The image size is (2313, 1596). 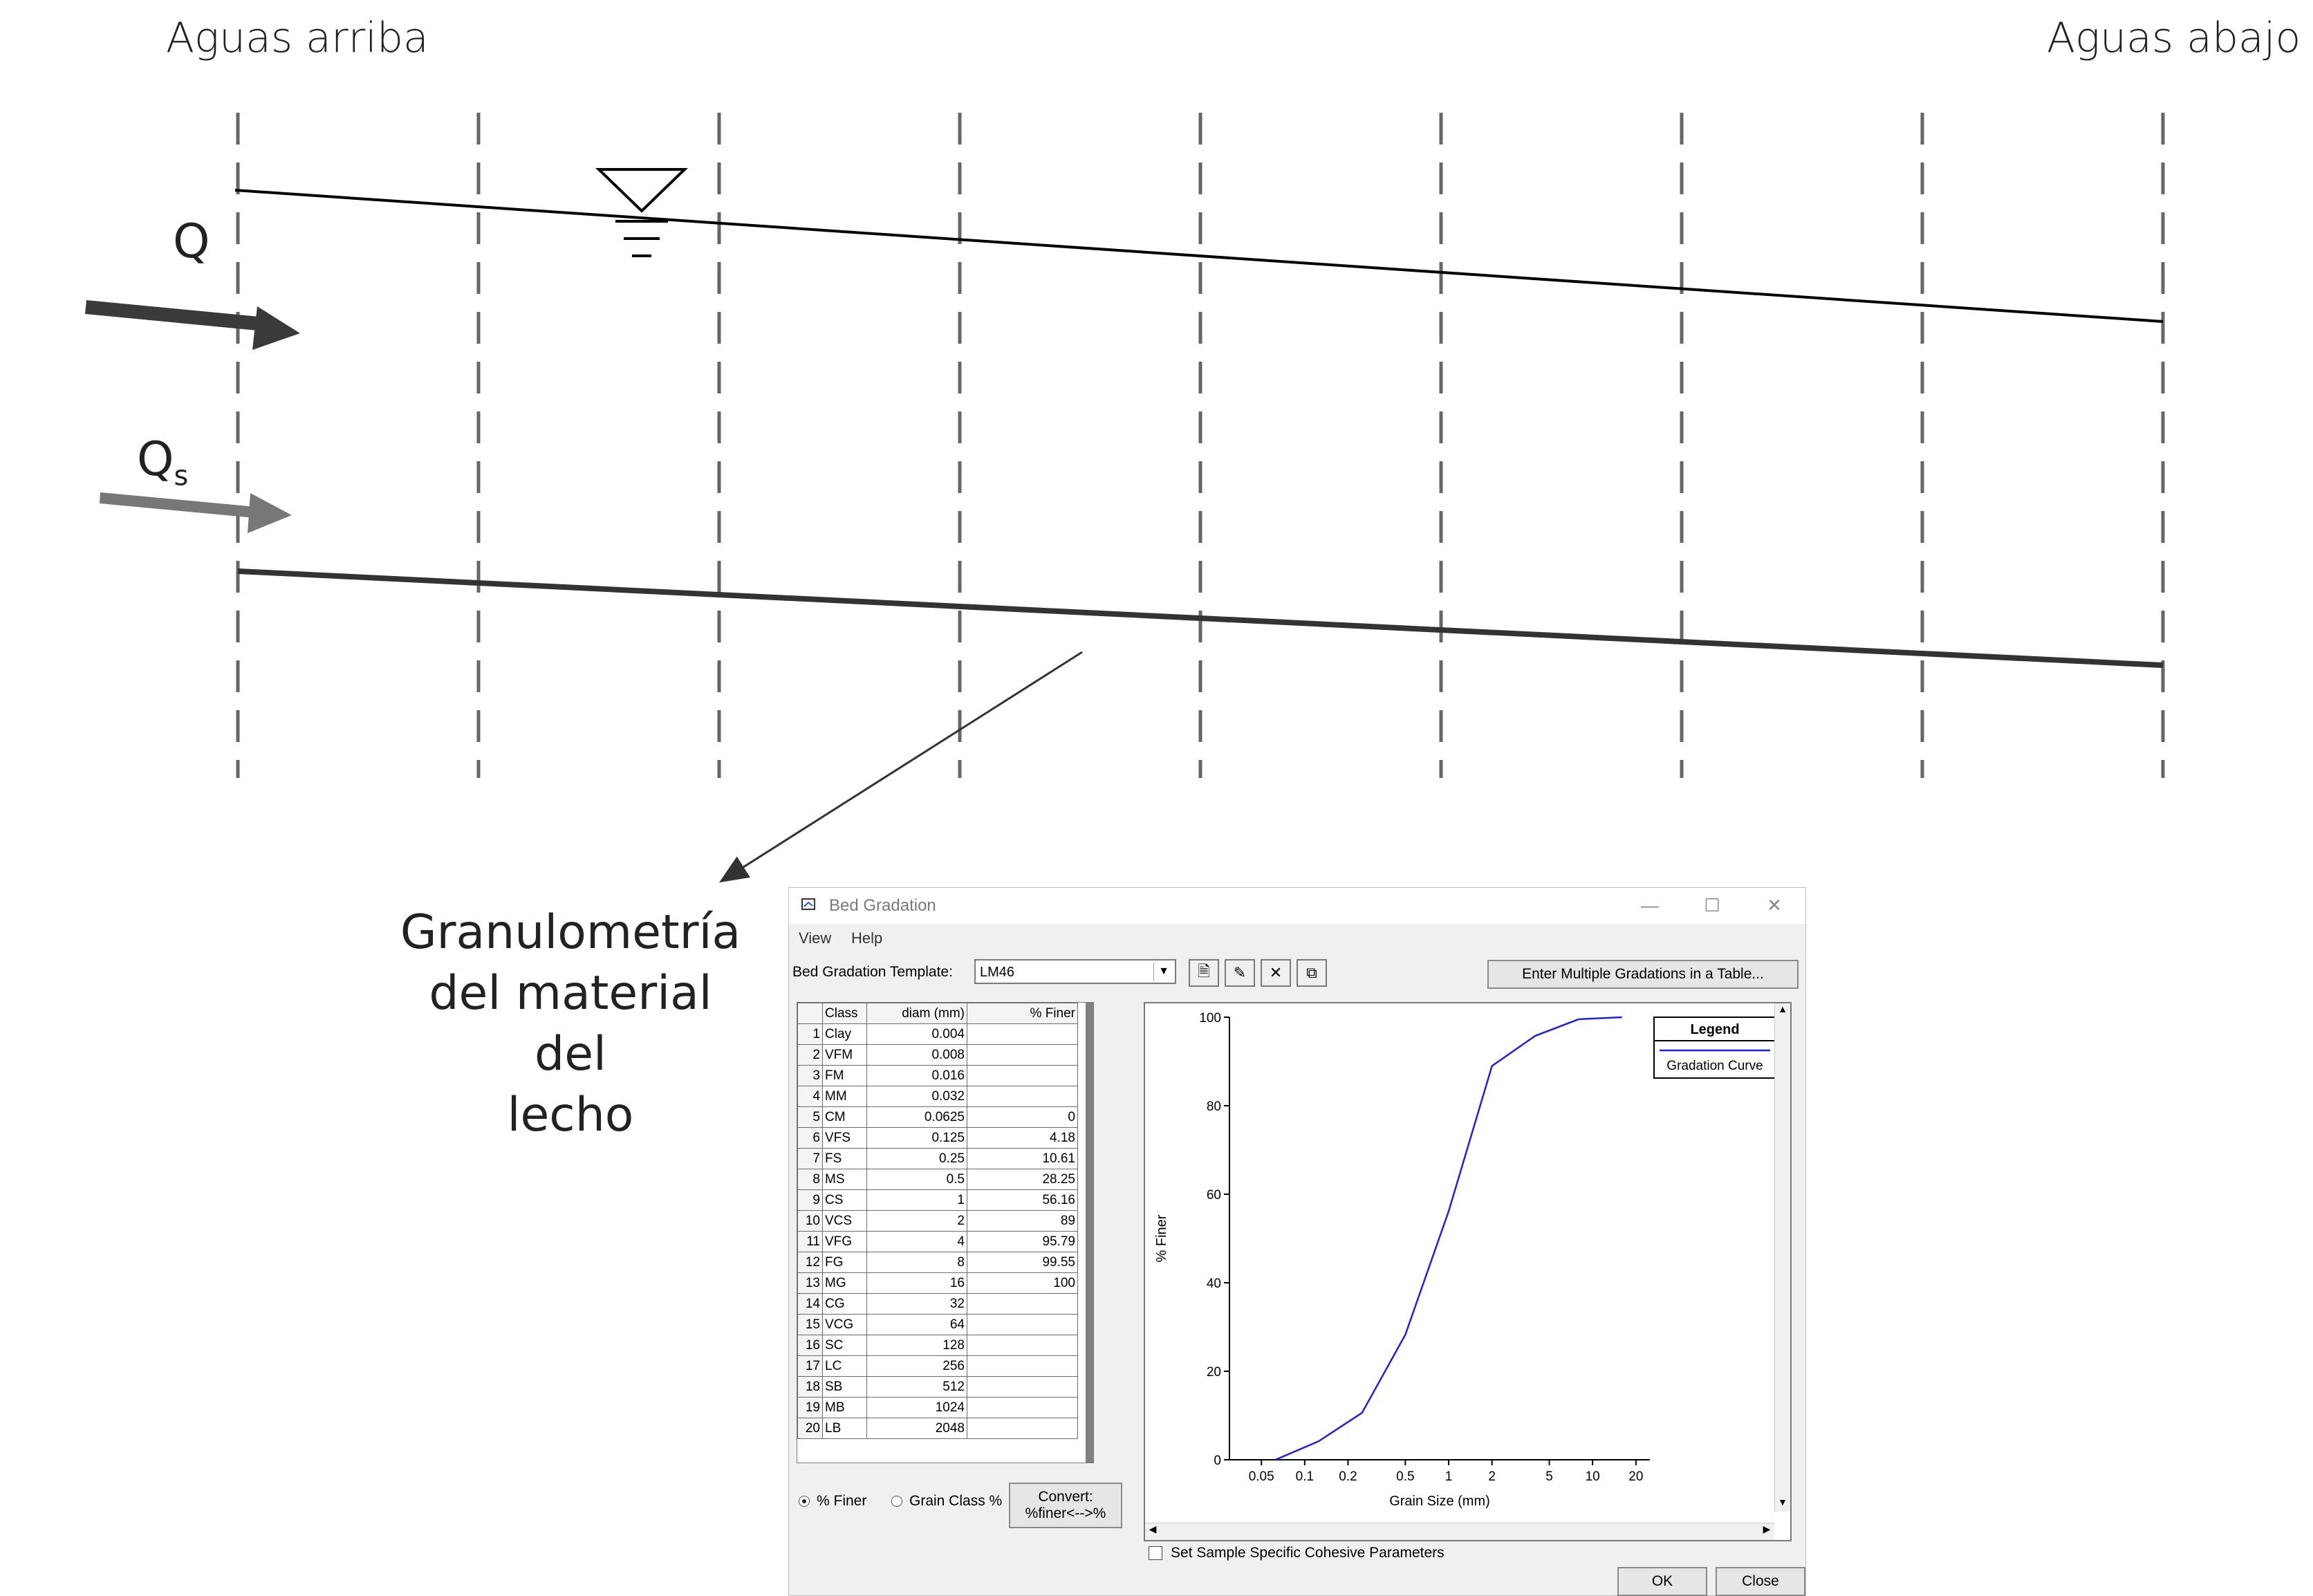 I want to click on finer-cell: 0, so click(x=1022, y=1117).